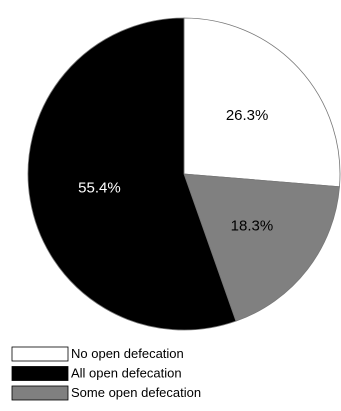 This screenshot has width=341, height=411. I want to click on legend-label: All open defecation, so click(126, 372).